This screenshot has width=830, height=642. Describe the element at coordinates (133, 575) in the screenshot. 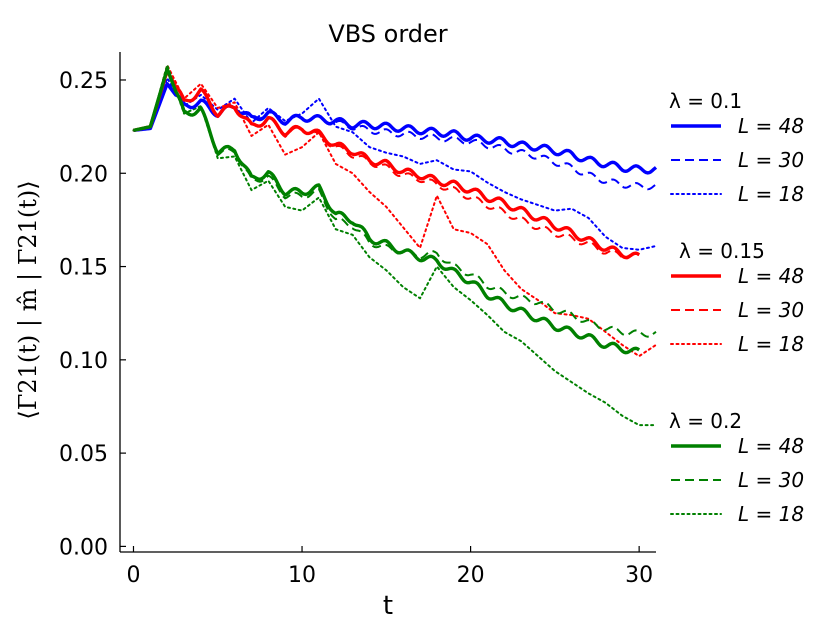

I see `x-tick-label: 0` at that location.